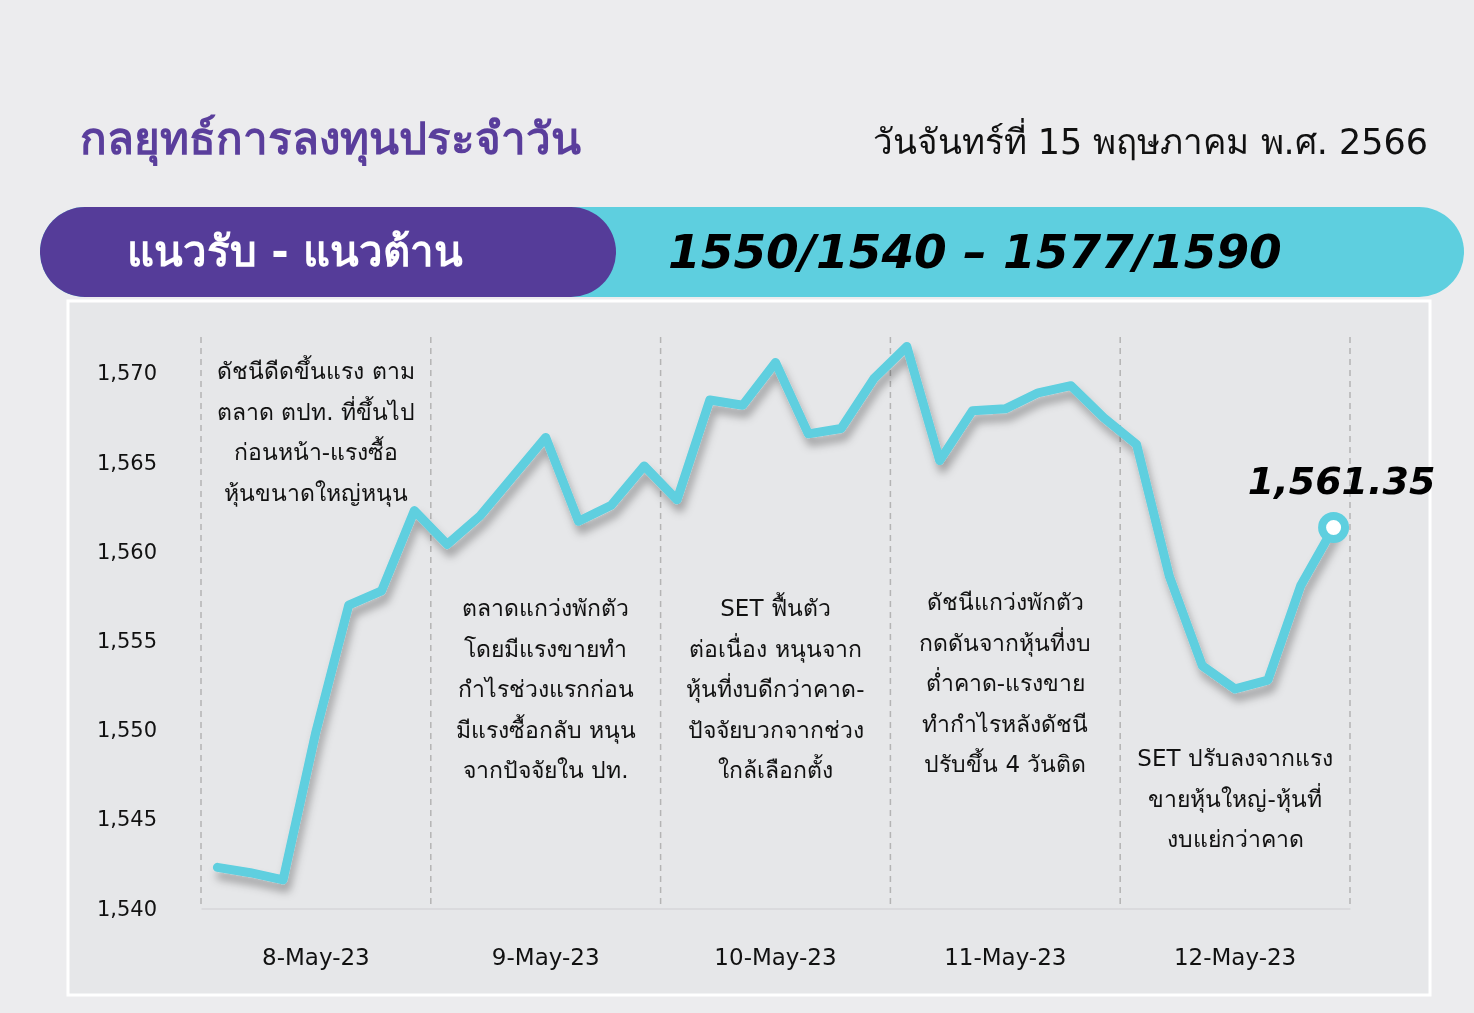 Image resolution: width=1474 pixels, height=1013 pixels. What do you see at coordinates (126, 819) in the screenshot?
I see `y-tick-label: 1,545` at bounding box center [126, 819].